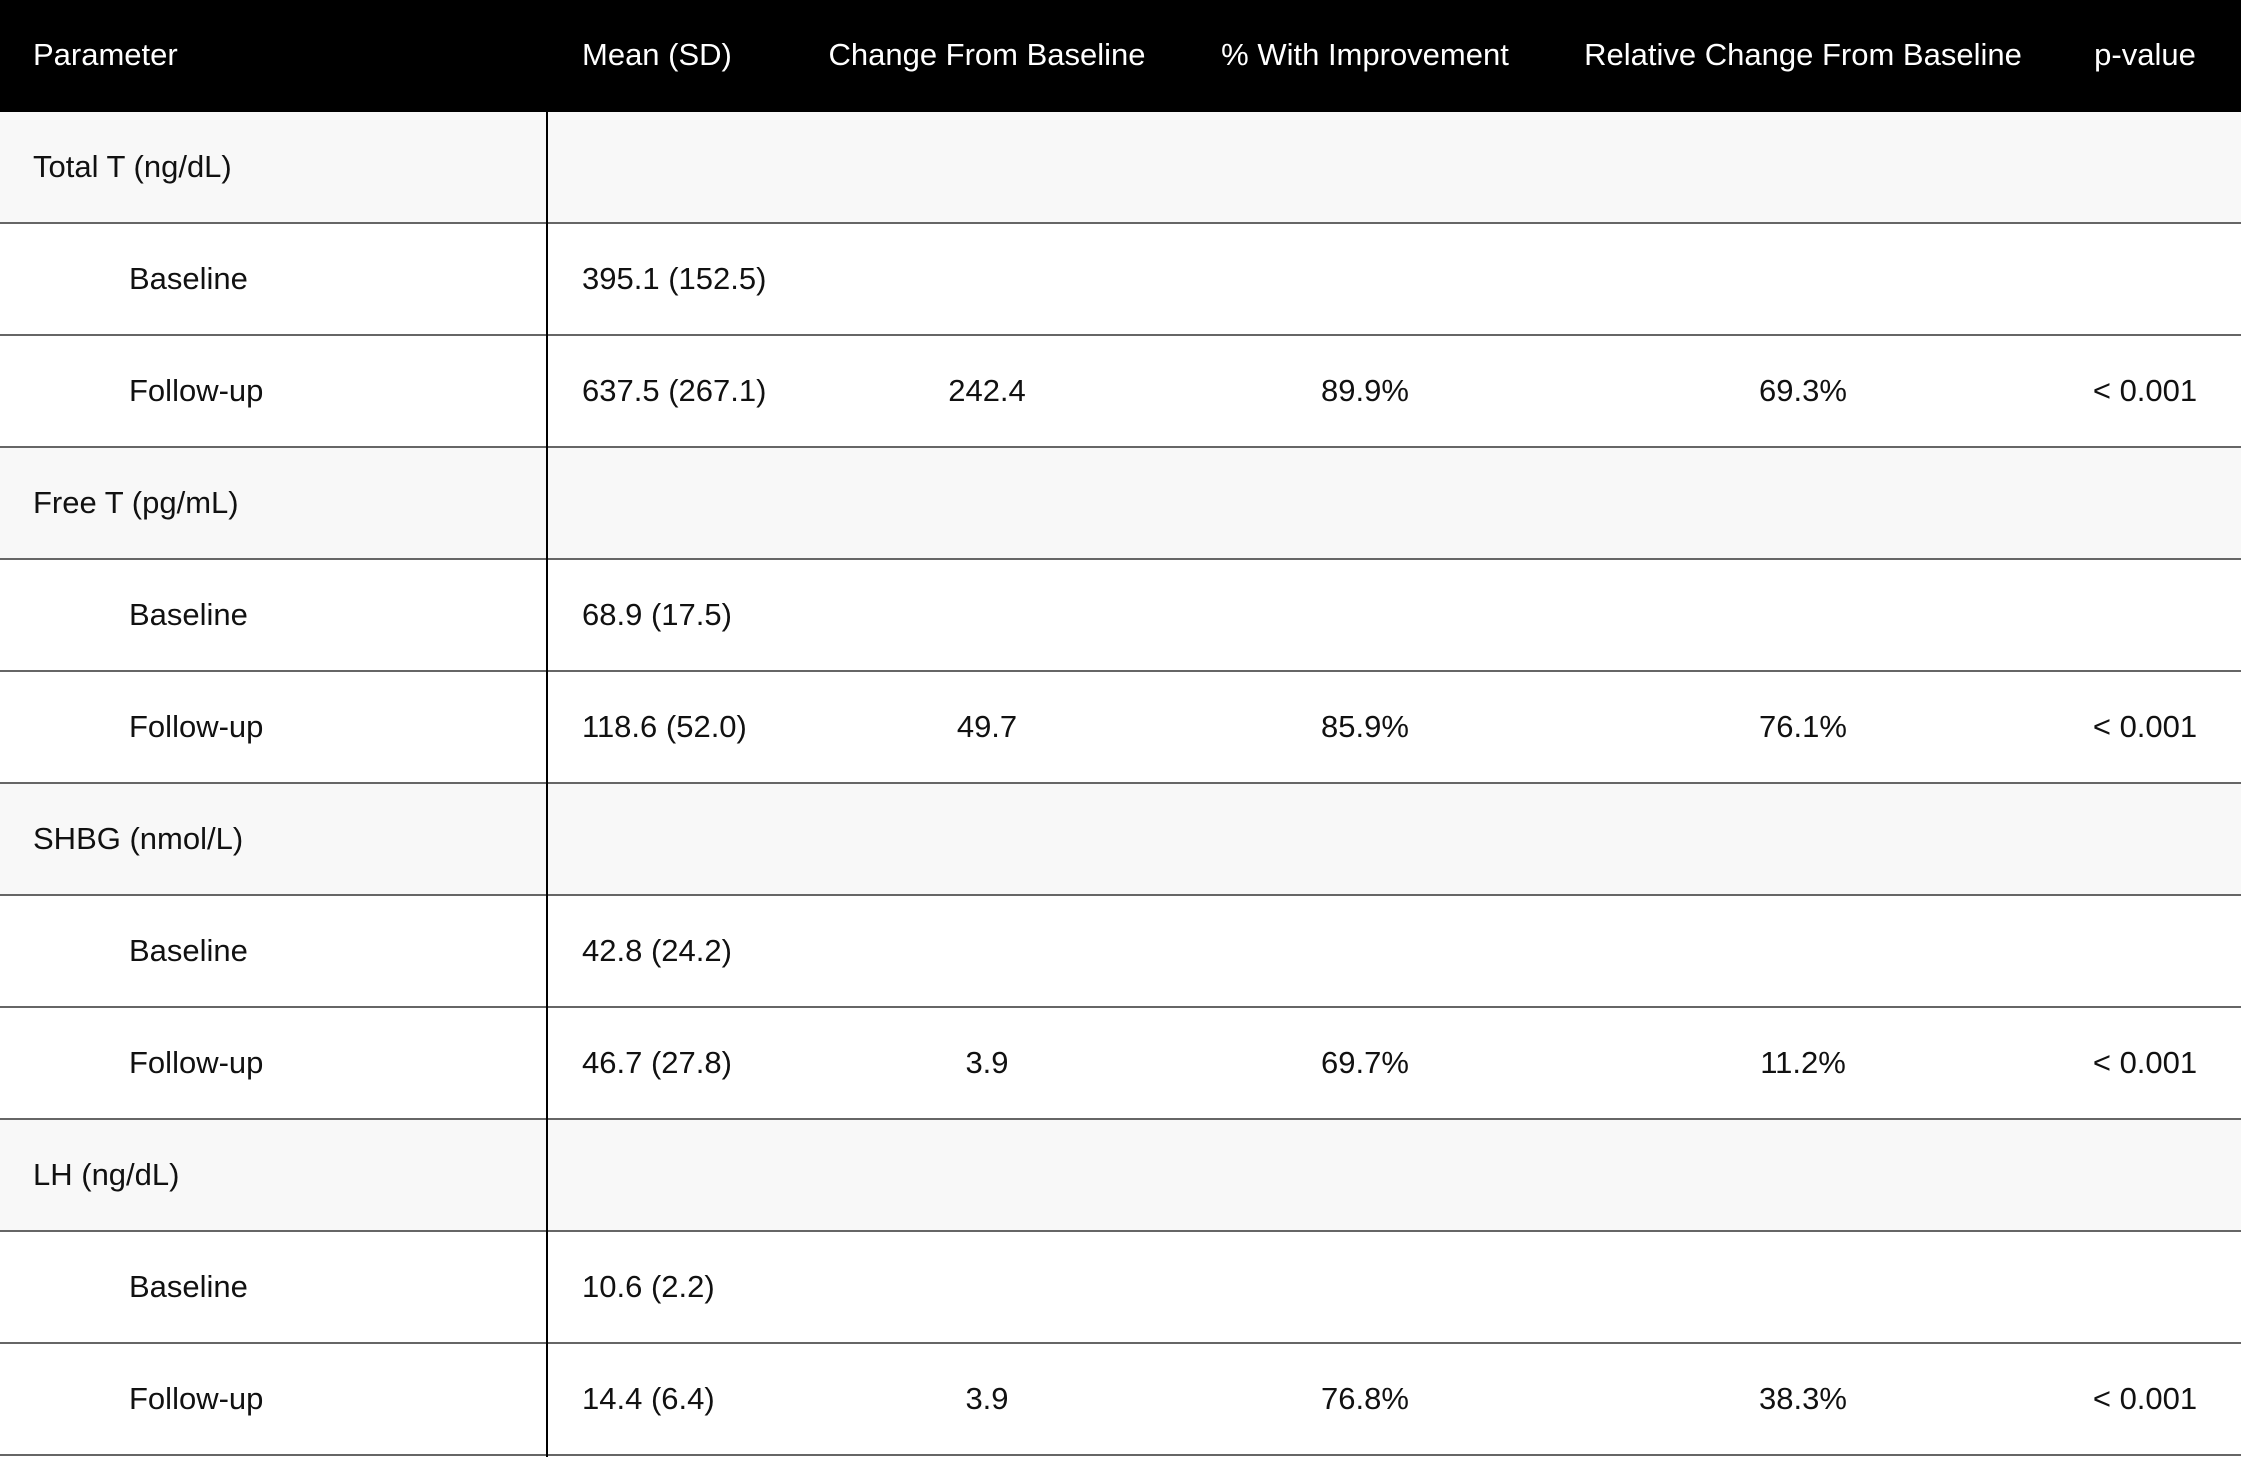 The height and width of the screenshot is (1457, 2241). Describe the element at coordinates (1803, 54) in the screenshot. I see `column-header: Relative Change From Baseline` at that location.